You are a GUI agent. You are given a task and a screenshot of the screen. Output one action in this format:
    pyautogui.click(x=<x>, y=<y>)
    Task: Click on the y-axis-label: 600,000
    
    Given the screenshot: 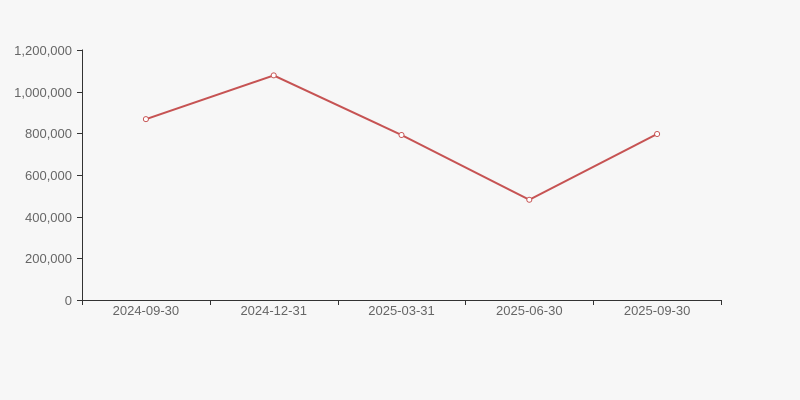 What is the action you would take?
    pyautogui.click(x=48, y=175)
    